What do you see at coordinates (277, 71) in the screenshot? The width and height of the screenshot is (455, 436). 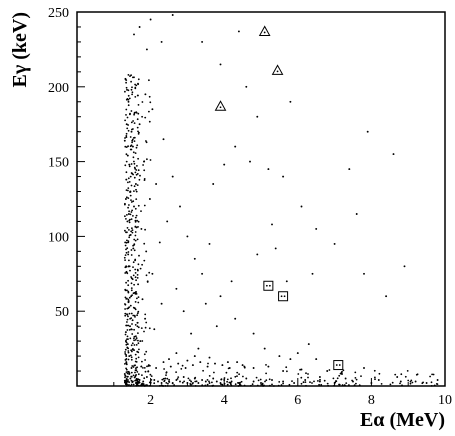 I see `triangle-marker-dot` at bounding box center [277, 71].